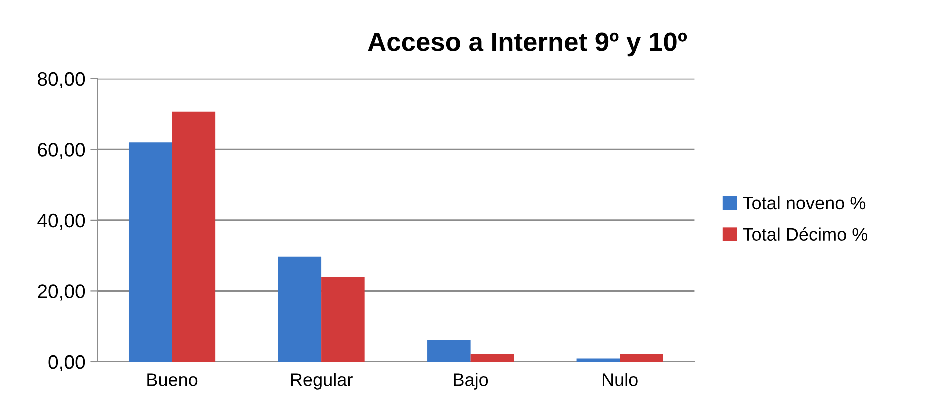 This screenshot has height=409, width=930. Describe the element at coordinates (62, 80) in the screenshot. I see `y-tick-label: 80,00` at that location.